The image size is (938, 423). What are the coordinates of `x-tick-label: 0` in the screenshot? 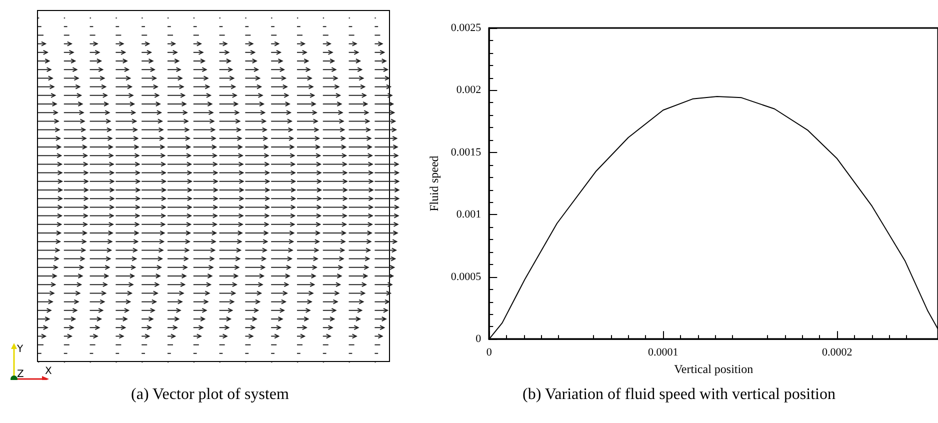 It's located at (489, 352).